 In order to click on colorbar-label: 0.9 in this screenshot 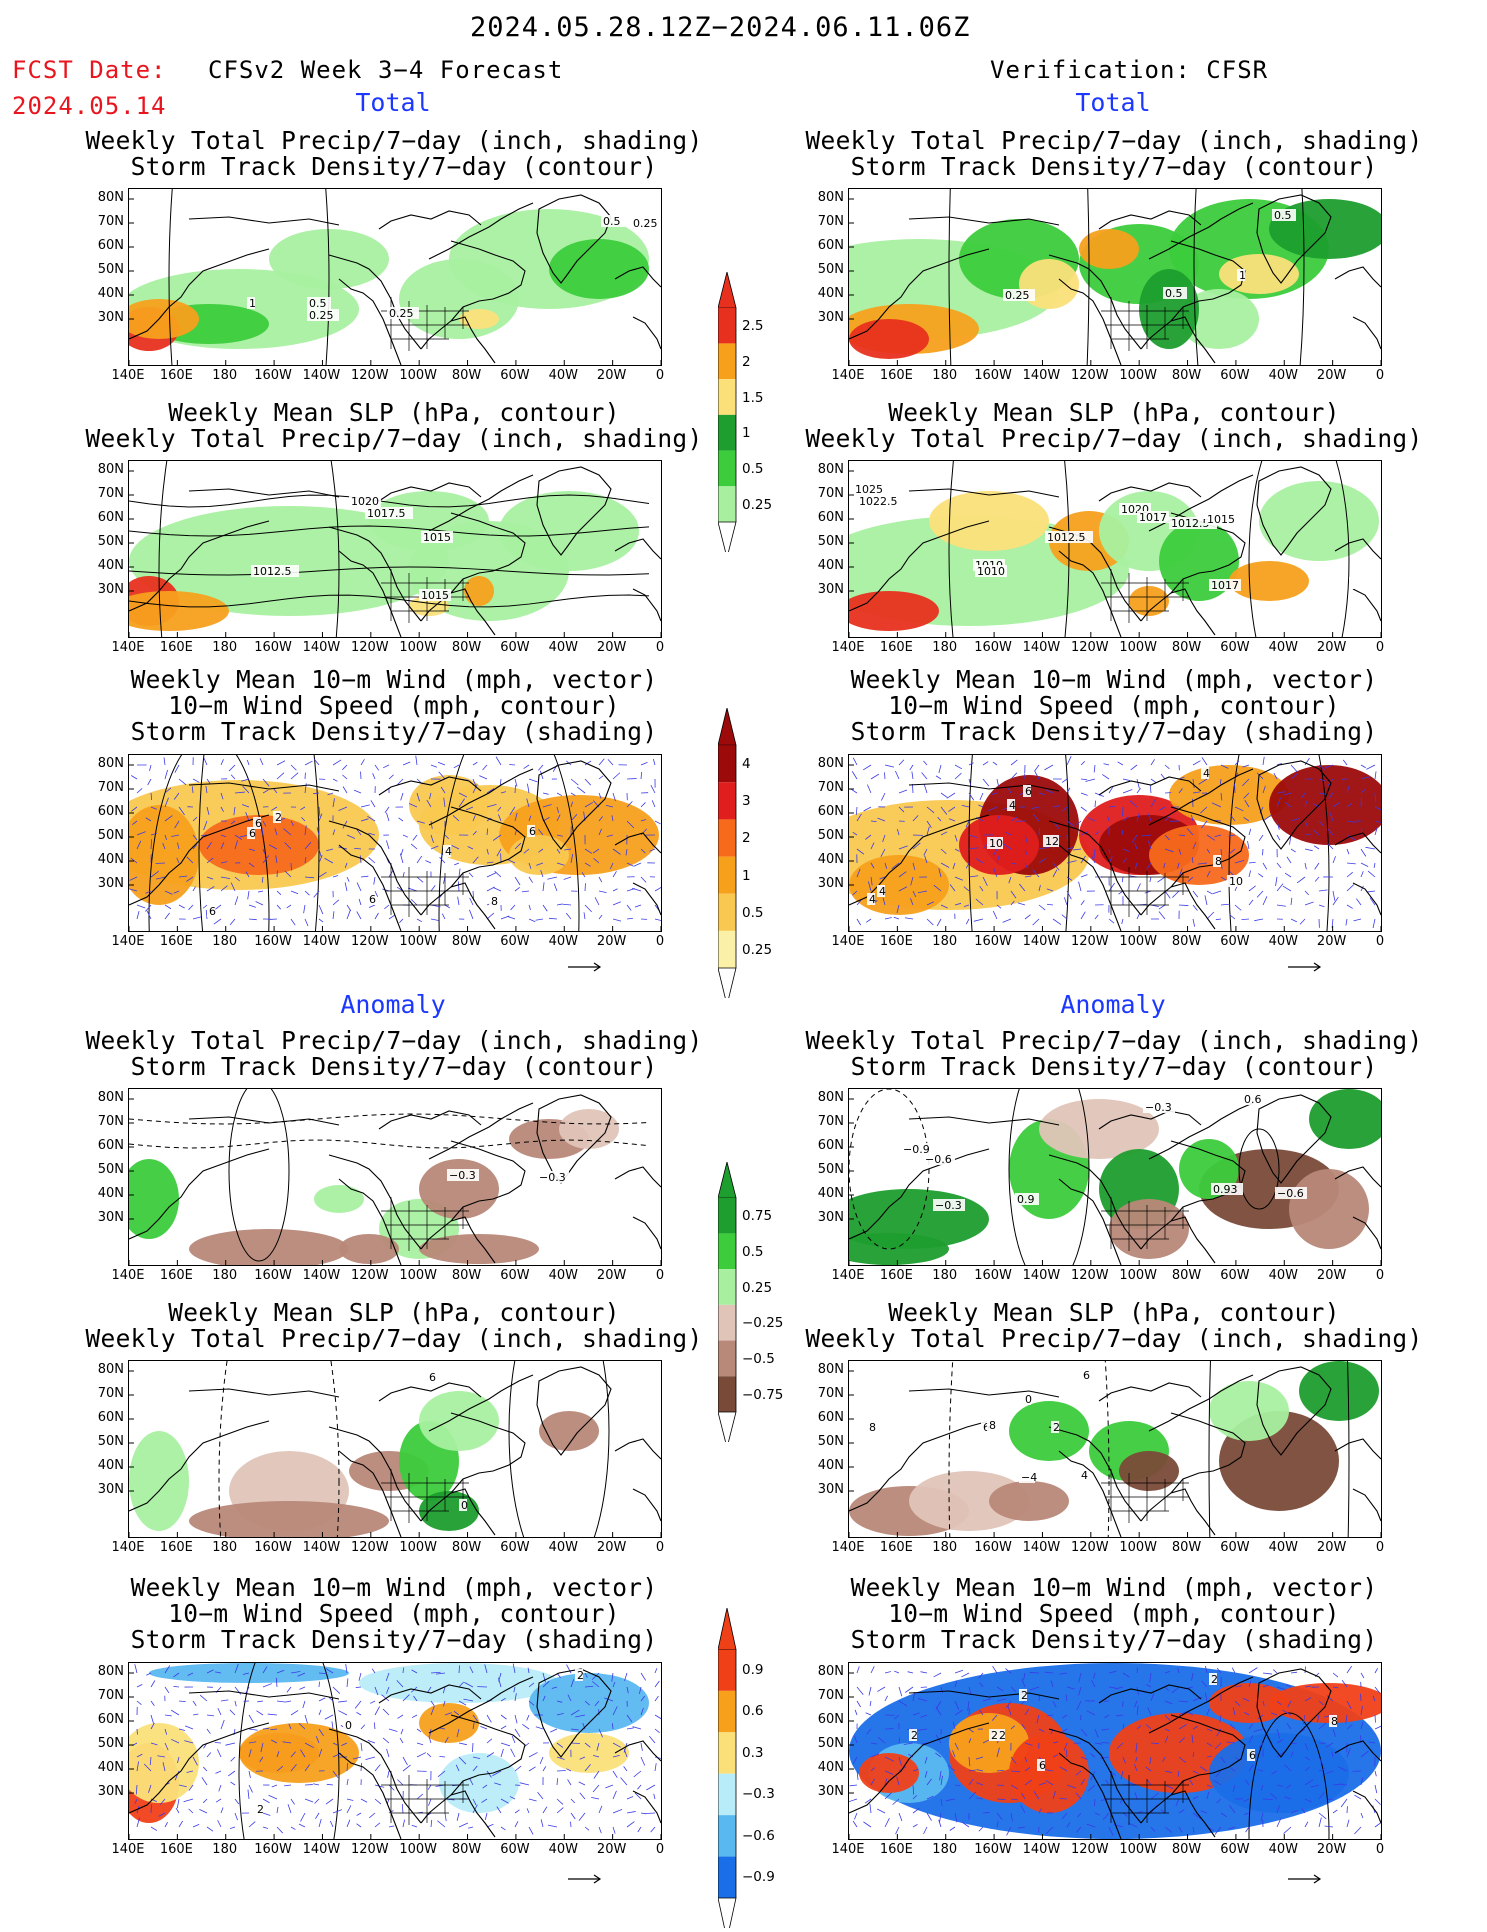, I will do `click(752, 1670)`.